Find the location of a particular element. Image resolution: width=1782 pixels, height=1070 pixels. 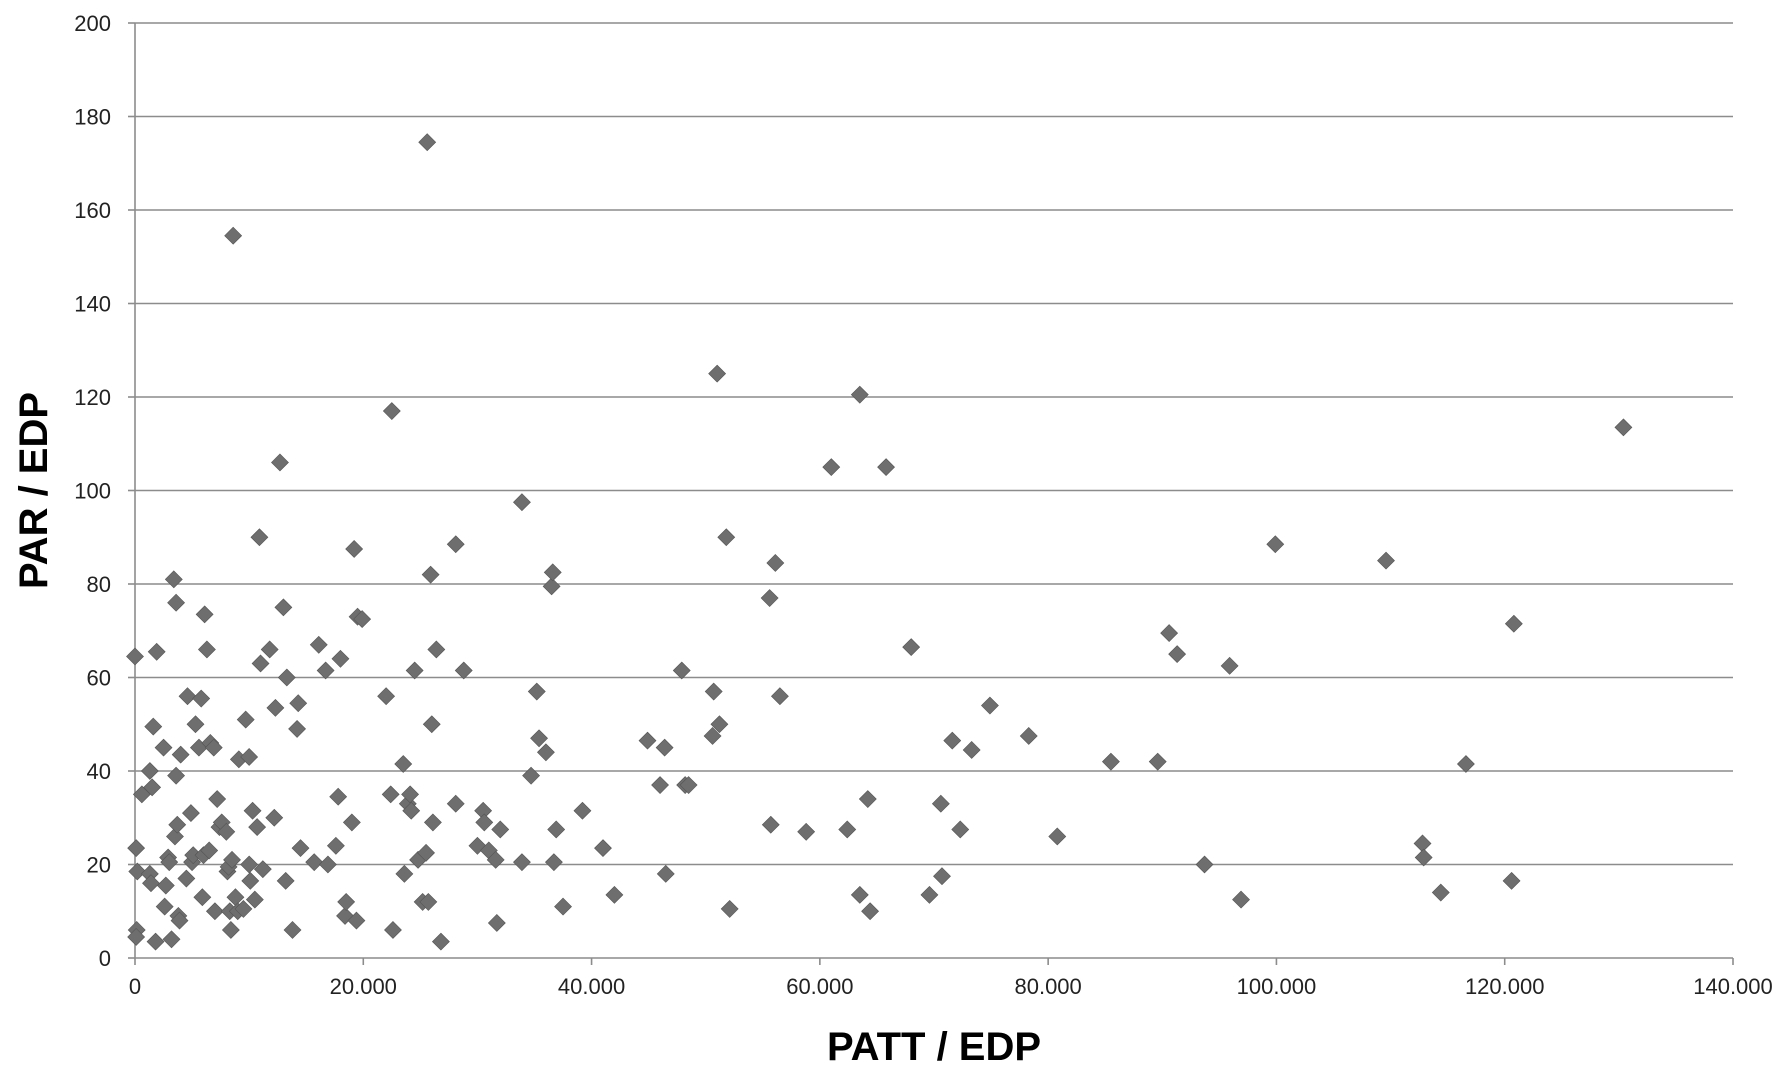

x-tick-label: 120.000 is located at coordinates (1505, 986).